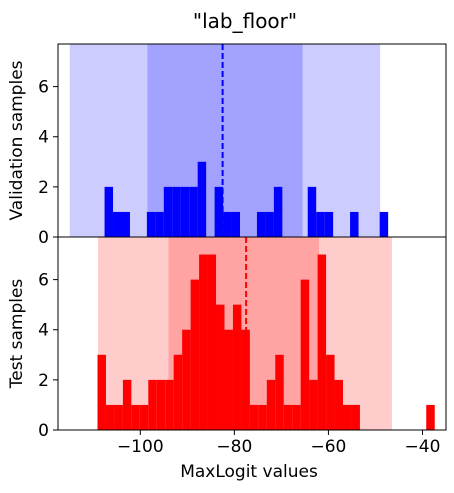 This screenshot has height=493, width=454. Describe the element at coordinates (17, 140) in the screenshot. I see `validation-y-axis-label: Validation samples` at that location.